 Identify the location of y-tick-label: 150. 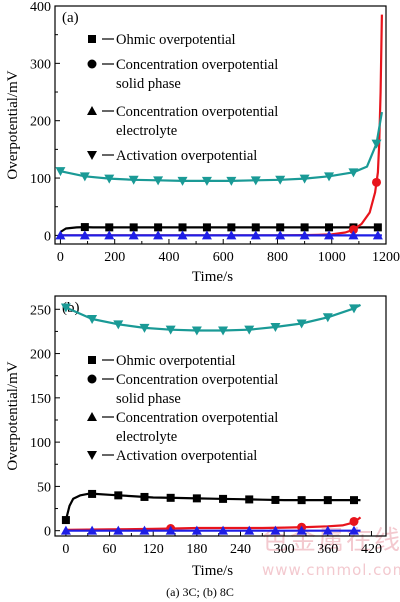
(40, 399).